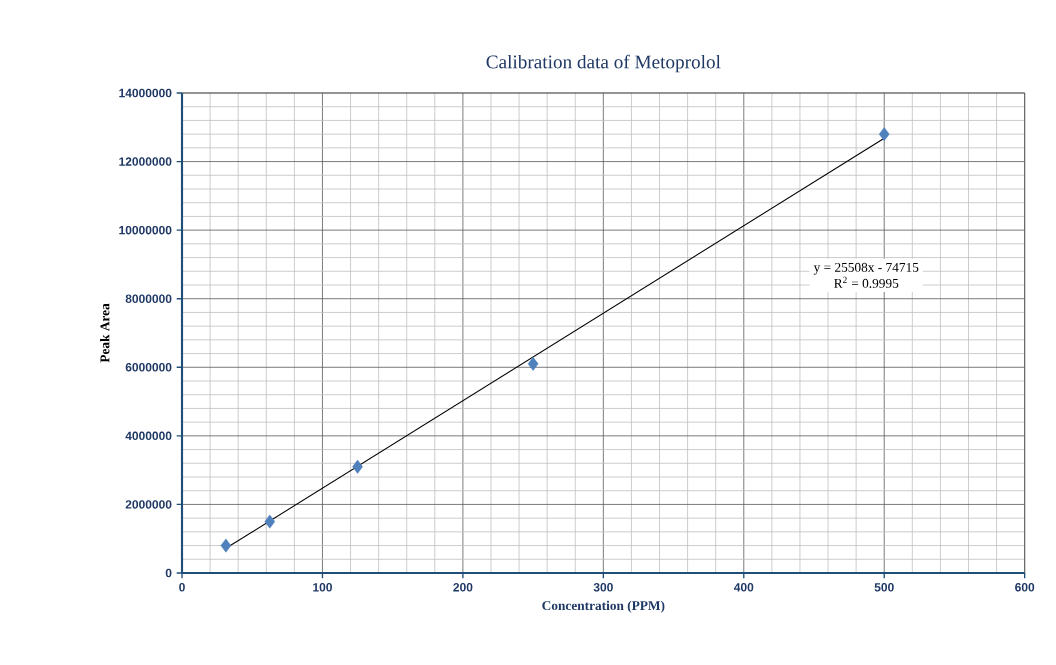 Image resolution: width=1056 pixels, height=665 pixels. What do you see at coordinates (105, 333) in the screenshot?
I see `y-axis-title: Peak Area` at bounding box center [105, 333].